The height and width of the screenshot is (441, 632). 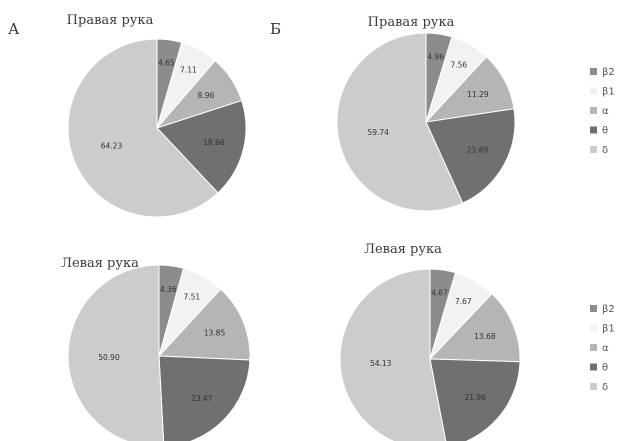 What do you see at coordinates (463, 301) in the screenshot?
I see `slice-label-beta1: 7.67` at bounding box center [463, 301].